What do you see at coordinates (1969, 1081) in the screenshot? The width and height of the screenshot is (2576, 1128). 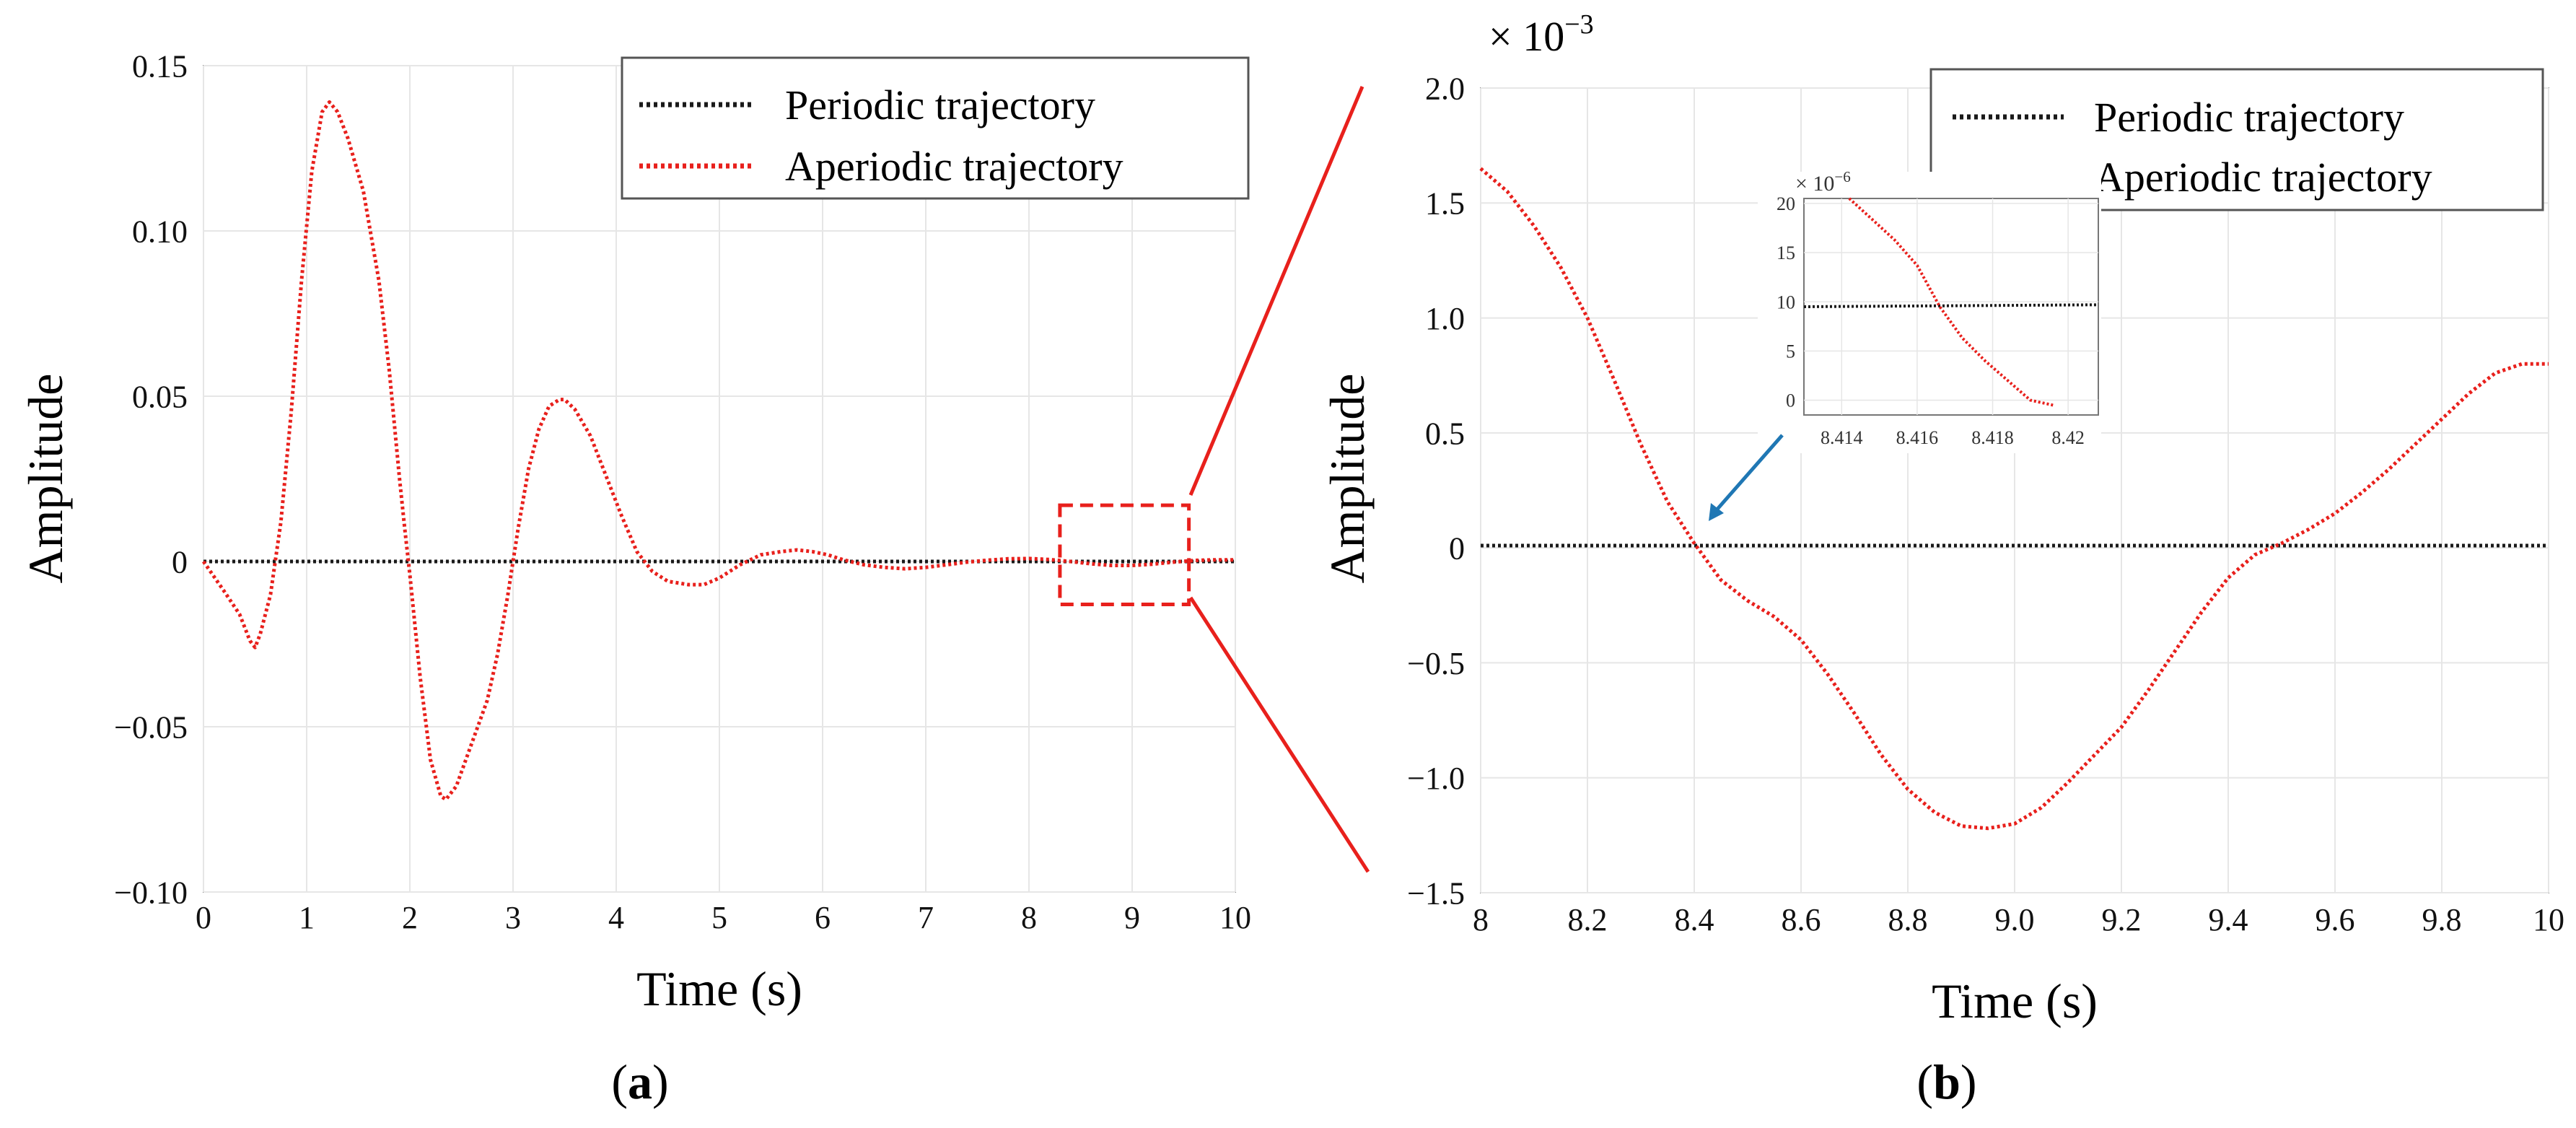 I see `panel-b-caption-close: )` at bounding box center [1969, 1081].